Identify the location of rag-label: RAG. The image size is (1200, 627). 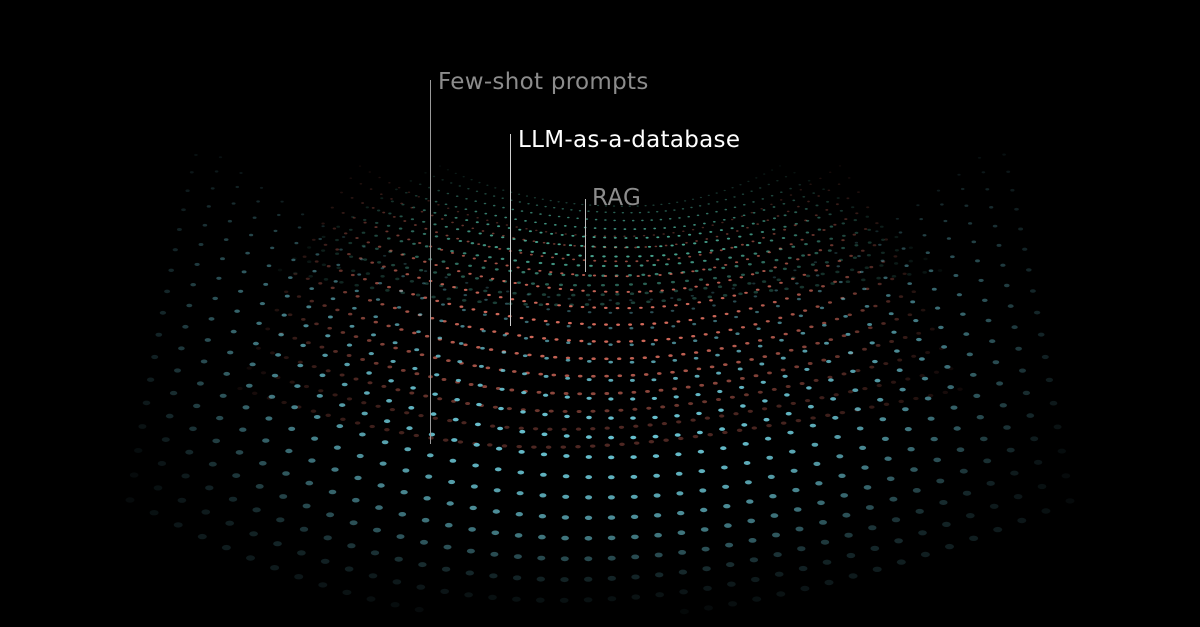
(617, 198).